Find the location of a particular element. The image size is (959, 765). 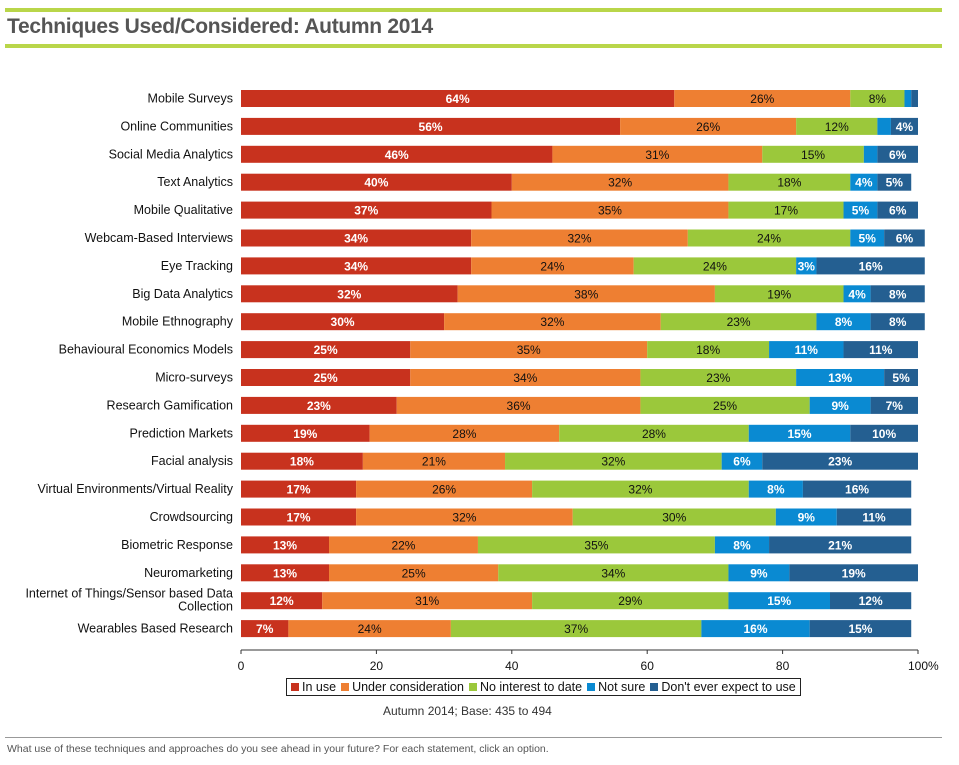

legend-label: In use is located at coordinates (319, 687).